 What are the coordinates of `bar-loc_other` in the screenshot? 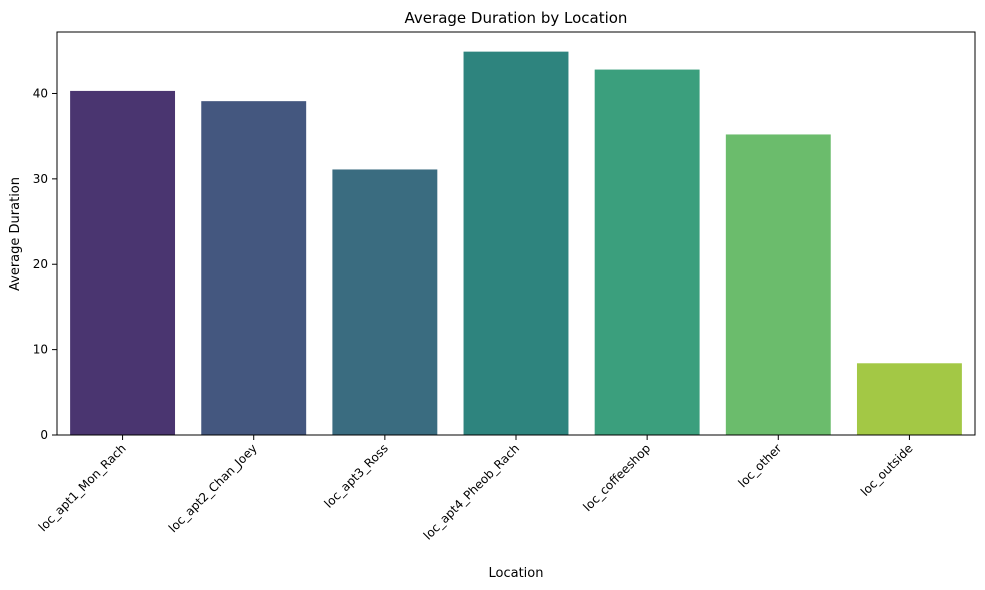 It's located at (778, 284).